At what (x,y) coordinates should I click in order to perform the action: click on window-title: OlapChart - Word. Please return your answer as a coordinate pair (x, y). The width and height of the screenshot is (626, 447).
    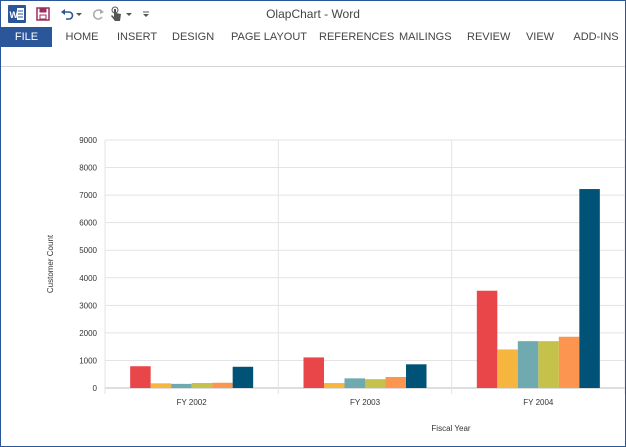
    Looking at the image, I should click on (313, 14).